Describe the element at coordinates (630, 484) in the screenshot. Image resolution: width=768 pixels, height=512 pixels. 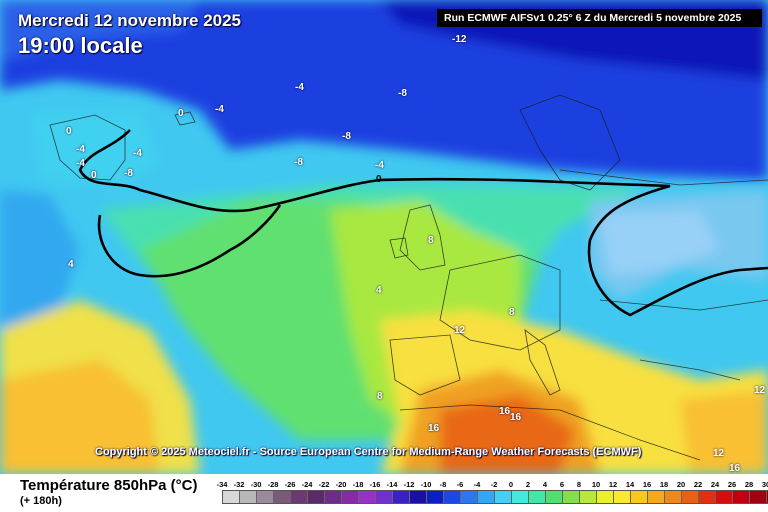
I see `legend-tick-label: 14` at that location.